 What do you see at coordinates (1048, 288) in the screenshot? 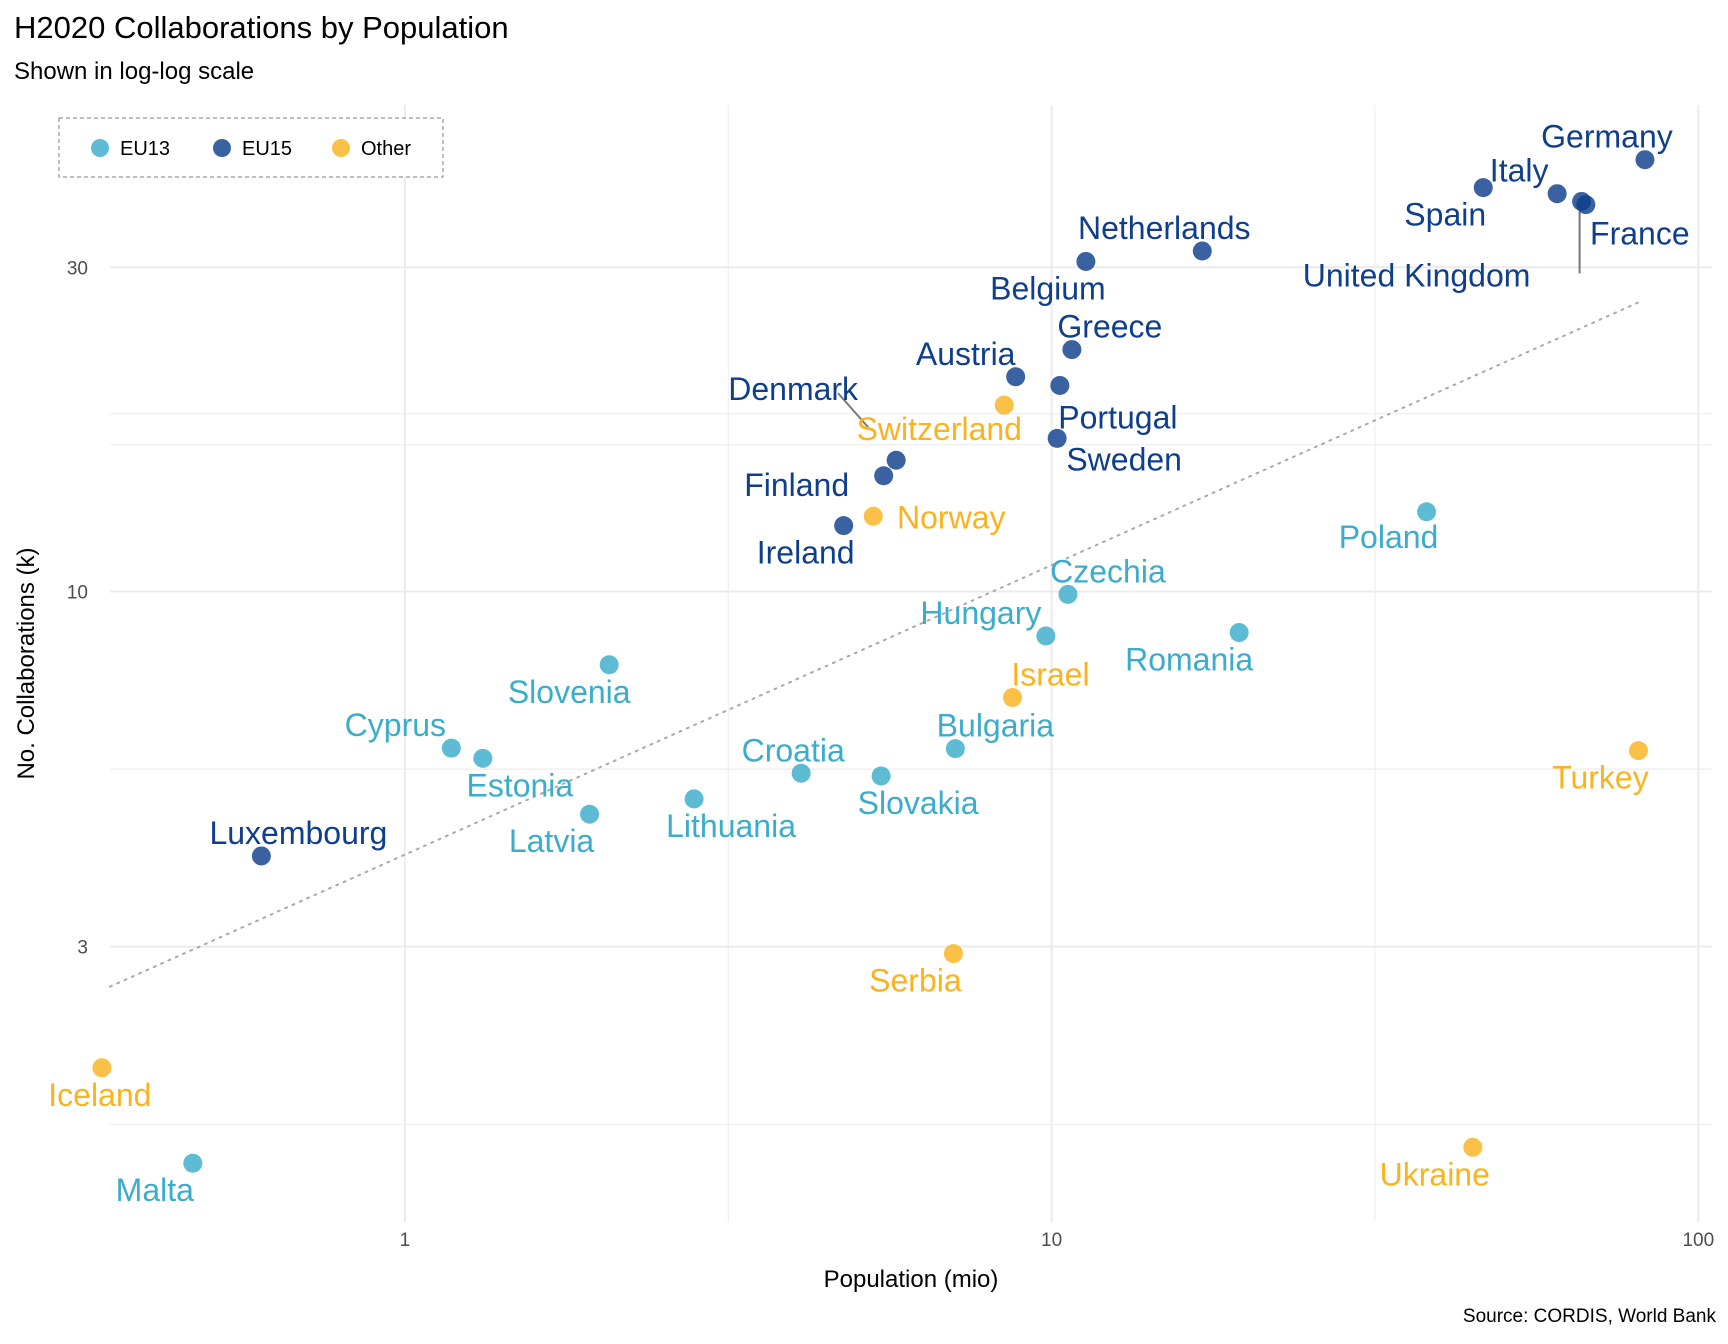
I see `point-label: Belgium` at bounding box center [1048, 288].